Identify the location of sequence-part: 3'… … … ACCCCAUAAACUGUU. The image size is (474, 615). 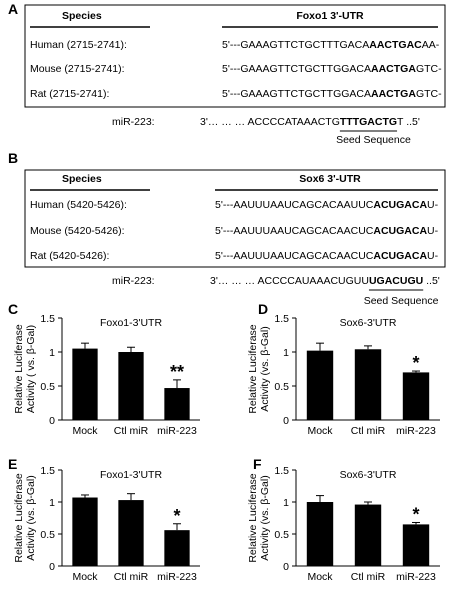
(289, 281).